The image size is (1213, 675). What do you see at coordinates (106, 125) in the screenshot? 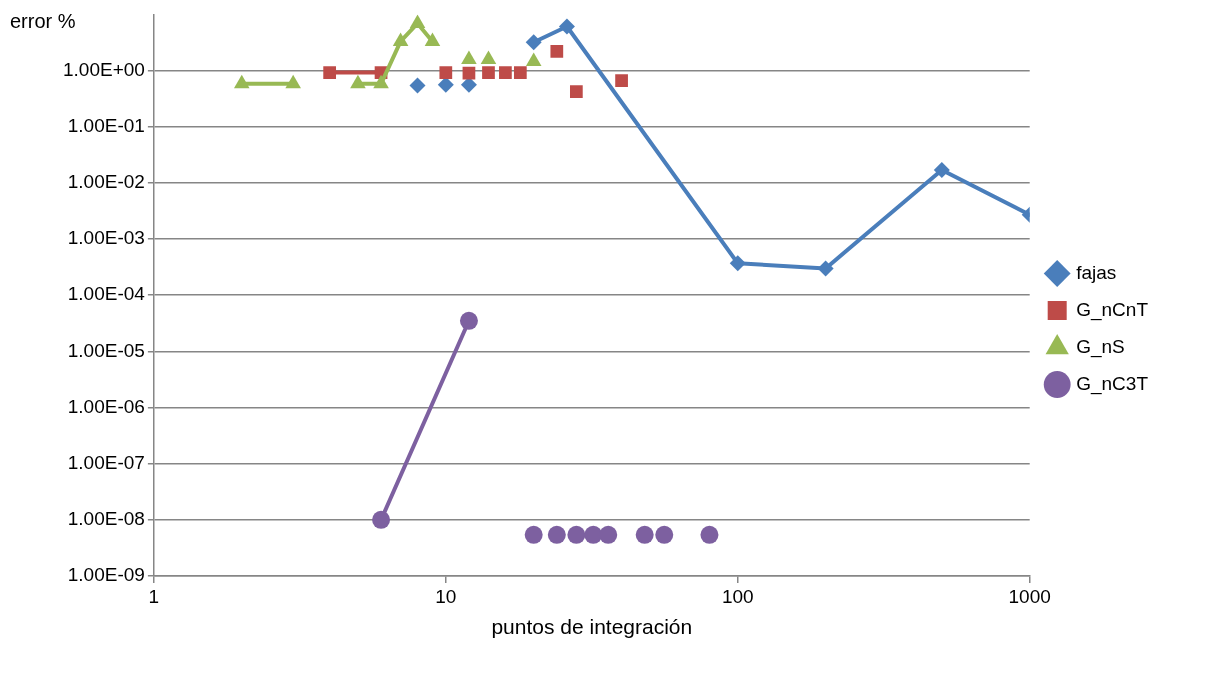
I see `y-tick-label: 1.00E-01` at bounding box center [106, 125].